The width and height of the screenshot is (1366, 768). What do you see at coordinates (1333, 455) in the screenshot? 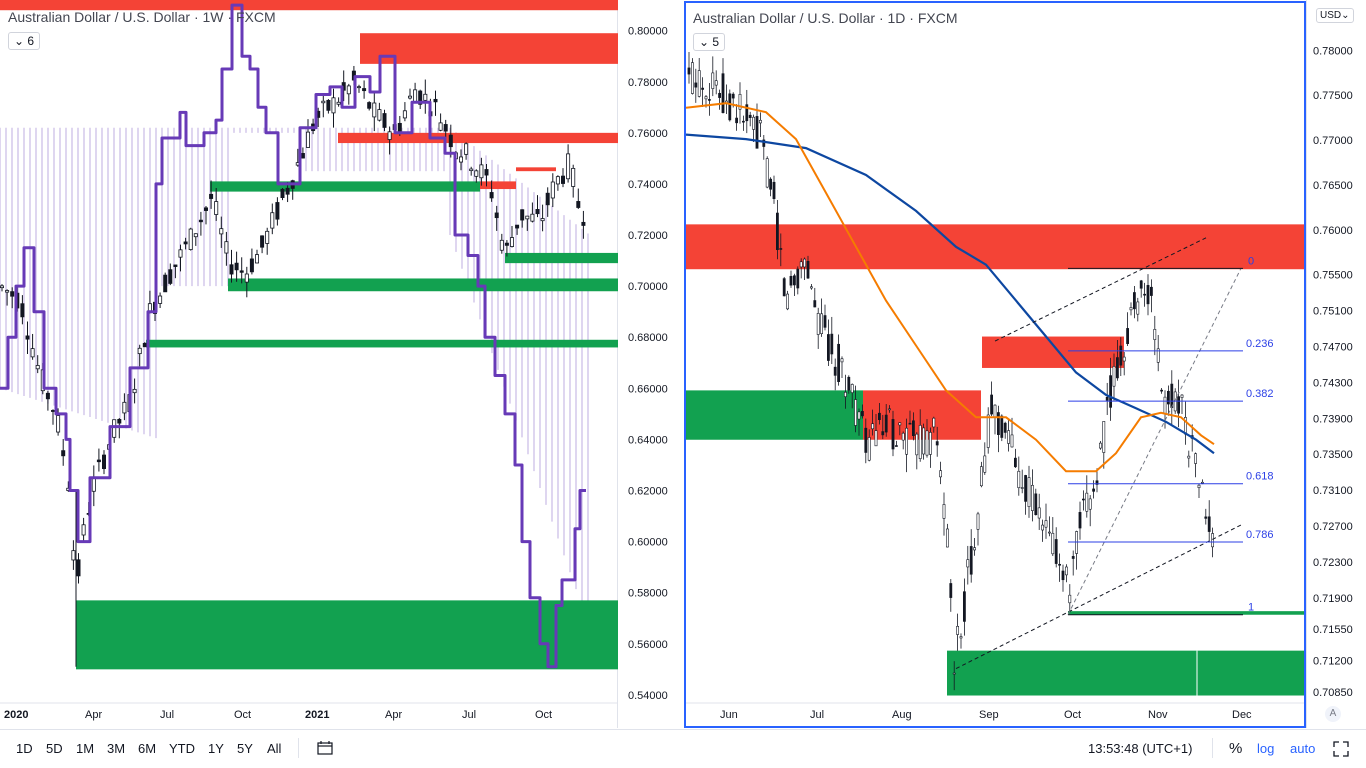
I see `price-tick-label: 0.73500` at bounding box center [1333, 455].